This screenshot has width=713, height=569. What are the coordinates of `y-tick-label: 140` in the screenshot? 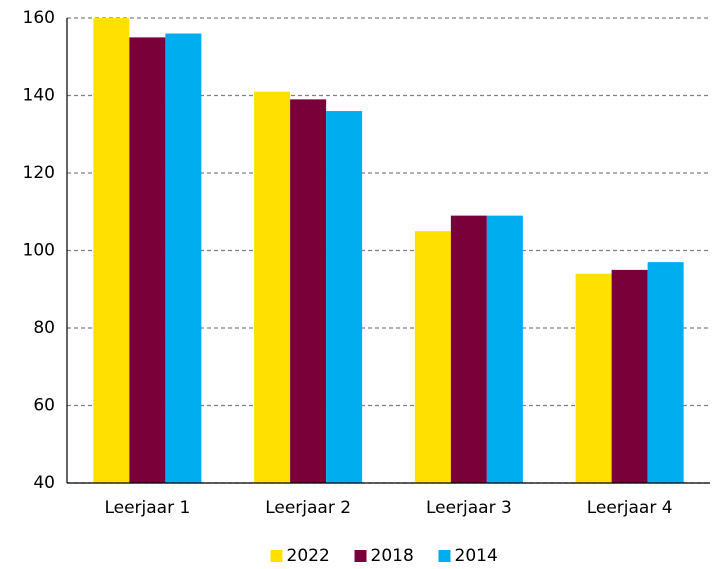 It's located at (39, 96).